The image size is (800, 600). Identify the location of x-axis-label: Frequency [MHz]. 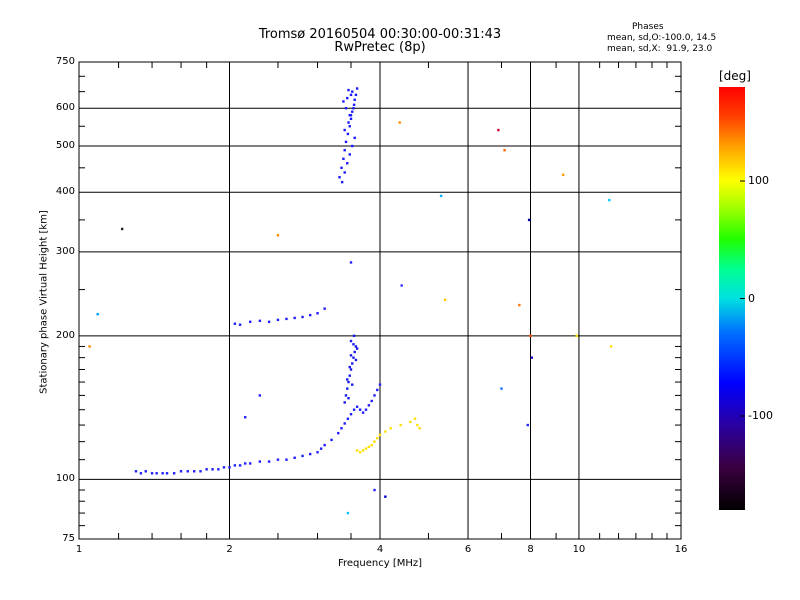
(380, 563).